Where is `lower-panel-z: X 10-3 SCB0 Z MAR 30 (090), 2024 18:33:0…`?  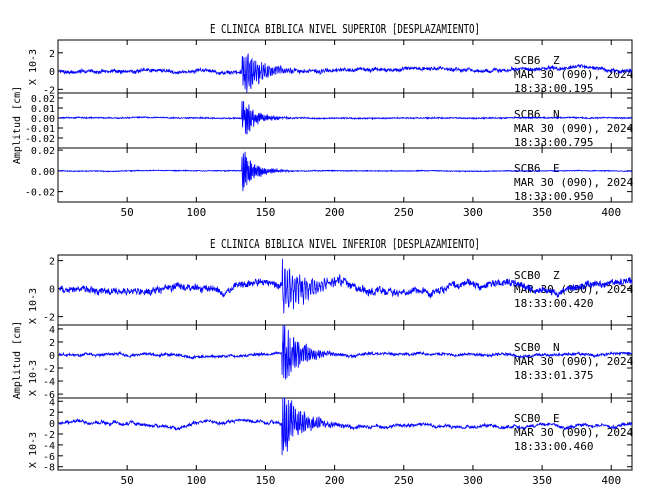 lower-panel-z: X 10-3 SCB0 Z MAR 30 (090), 2024 18:33:0… is located at coordinates (331, 290).